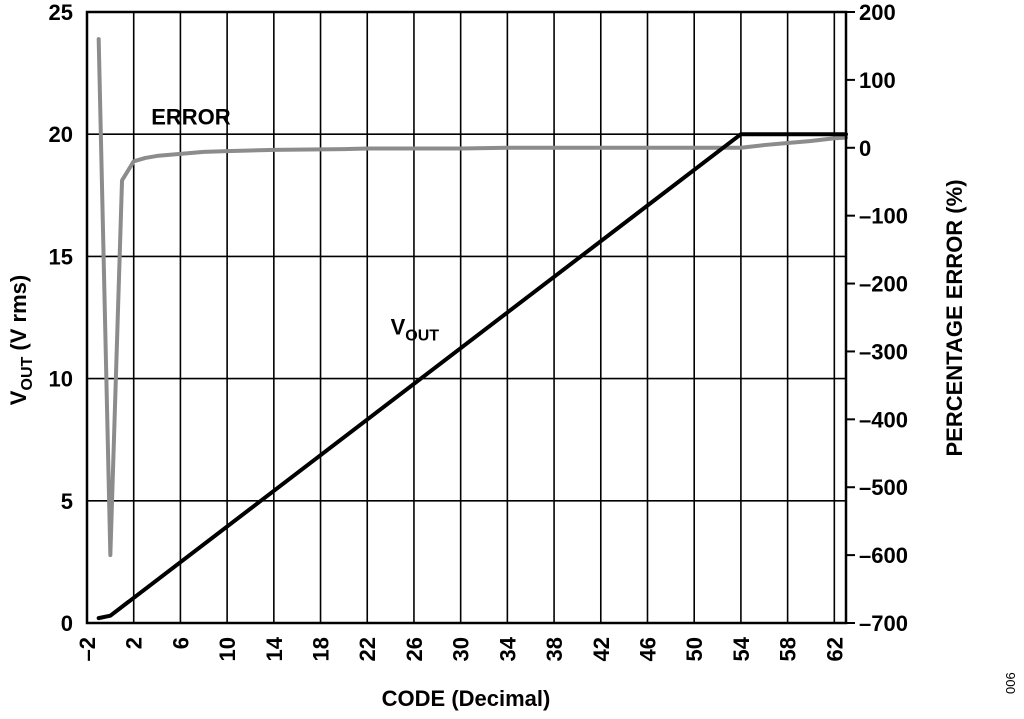 The height and width of the screenshot is (719, 1024). Describe the element at coordinates (554, 649) in the screenshot. I see `x-tick-label: 38` at that location.